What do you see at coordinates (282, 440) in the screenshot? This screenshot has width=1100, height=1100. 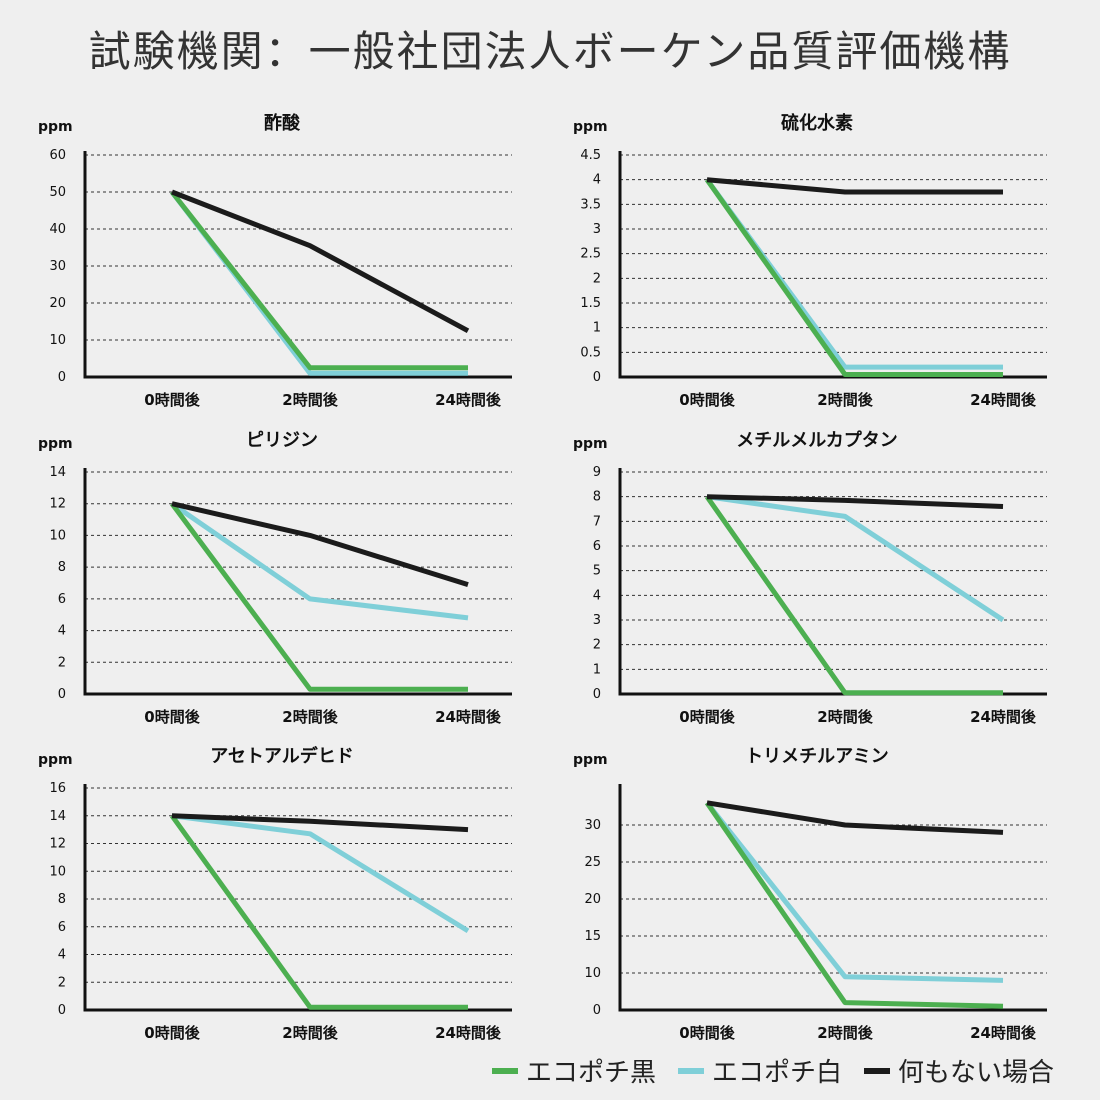 I see `chart-title: ピリジン` at bounding box center [282, 440].